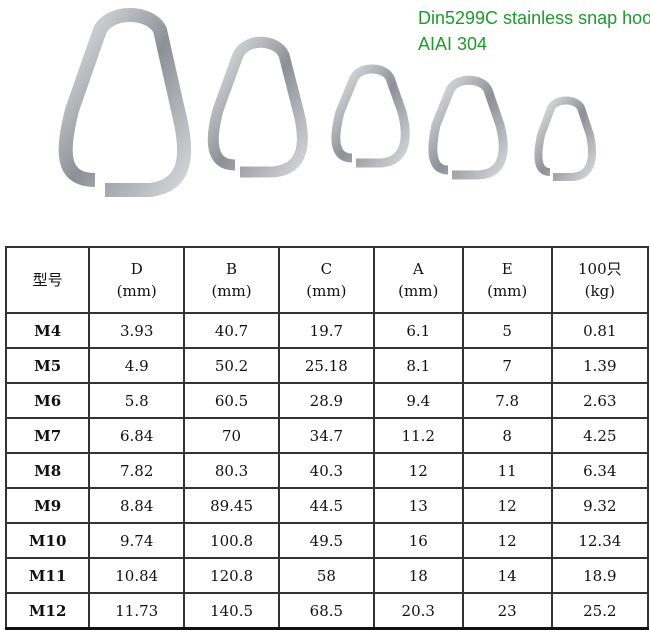  What do you see at coordinates (507, 435) in the screenshot?
I see `value-cell: 8` at bounding box center [507, 435].